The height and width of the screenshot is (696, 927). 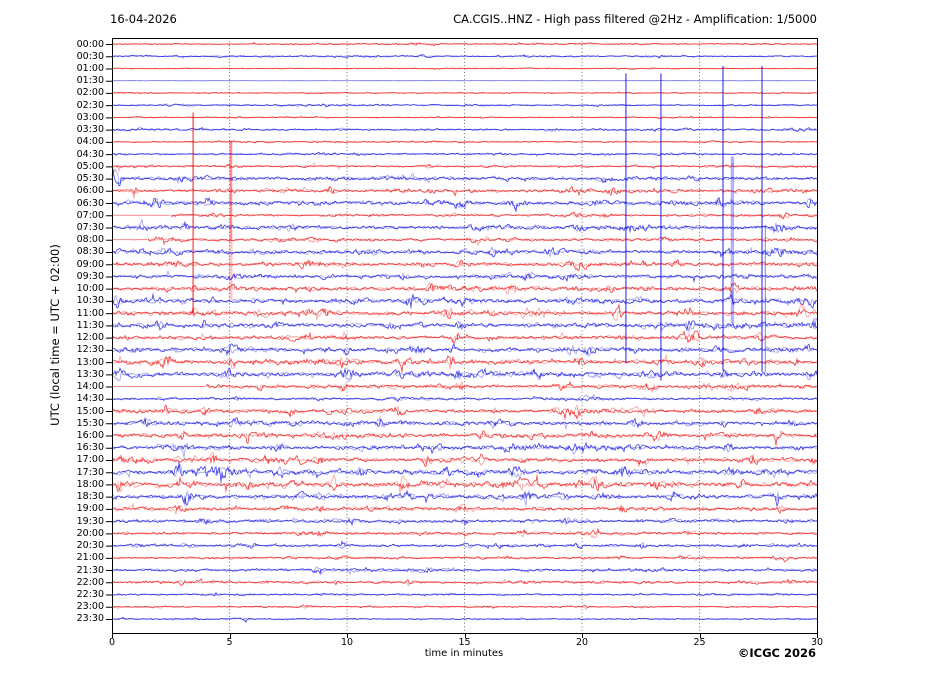 I want to click on y-tick-label: 19:30, so click(x=90, y=521).